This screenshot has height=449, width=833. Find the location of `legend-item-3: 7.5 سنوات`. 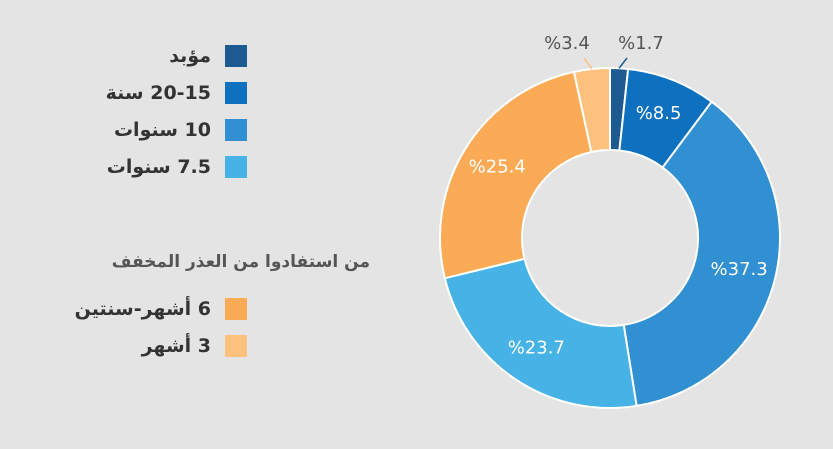

legend-item-3: 7.5 سنوات is located at coordinates (177, 167).